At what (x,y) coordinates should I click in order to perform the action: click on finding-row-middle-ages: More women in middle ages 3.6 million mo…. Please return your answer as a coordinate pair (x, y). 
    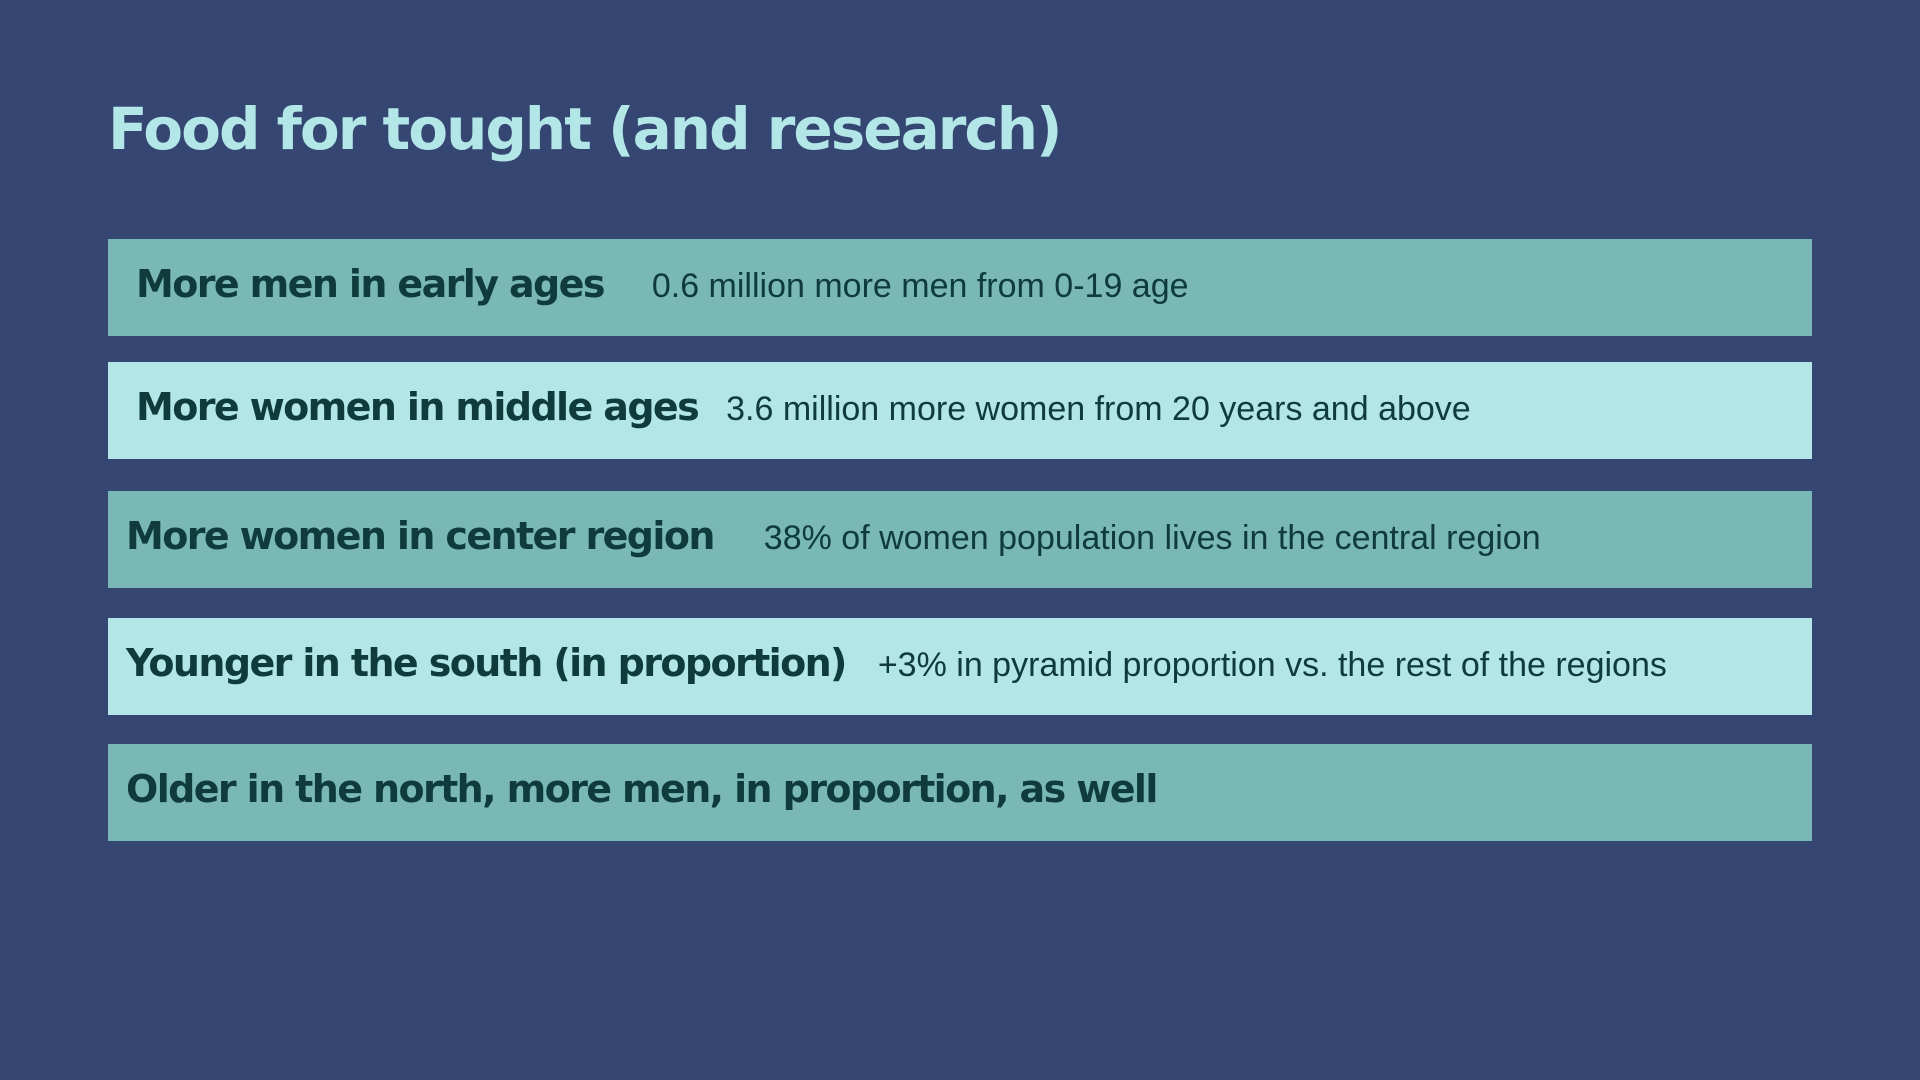
    Looking at the image, I should click on (960, 410).